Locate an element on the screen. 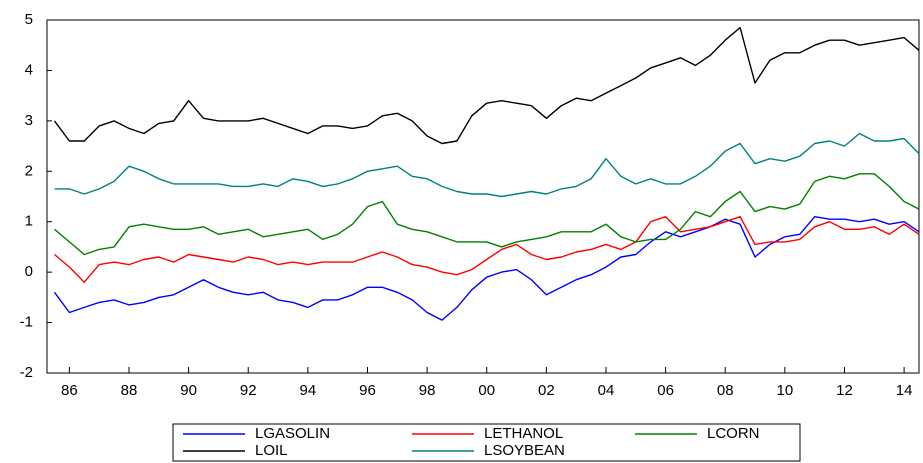 The height and width of the screenshot is (463, 923). legend-box is located at coordinates (486, 442).